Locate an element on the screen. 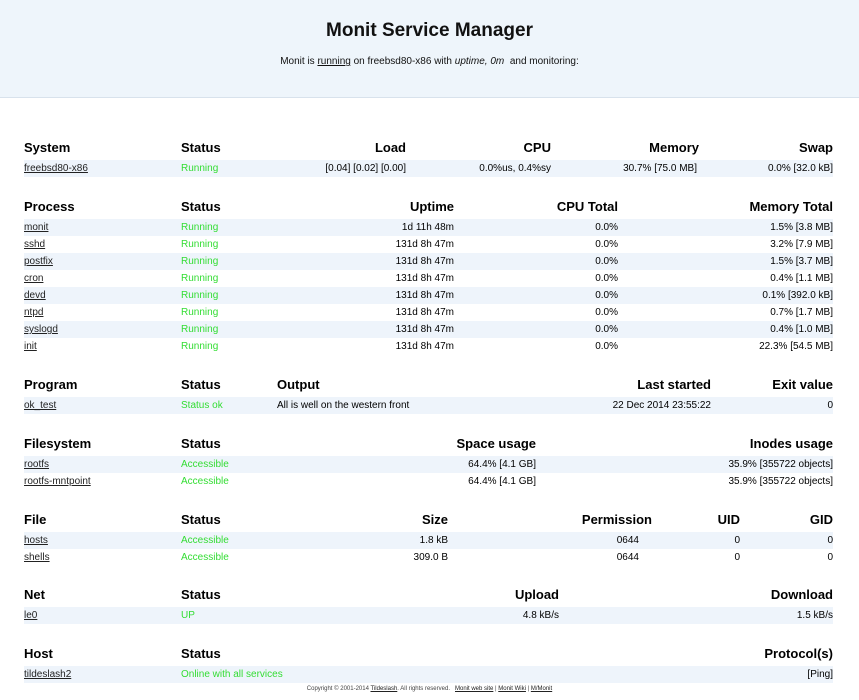 Image resolution: width=859 pixels, height=700 pixels. col-uptime: Uptime is located at coordinates (431, 206).